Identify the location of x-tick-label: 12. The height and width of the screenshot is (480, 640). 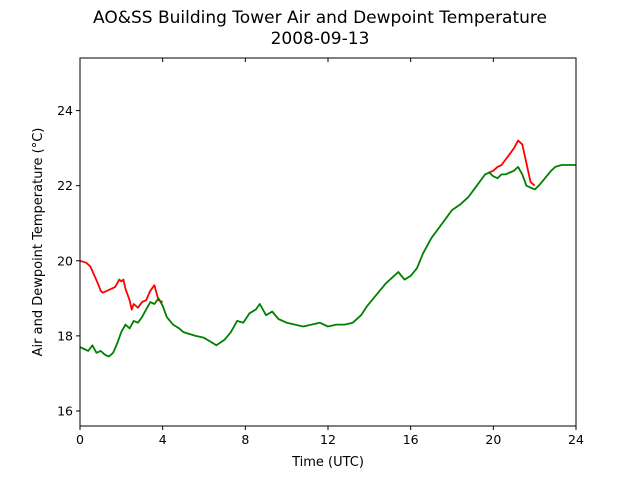
(328, 439).